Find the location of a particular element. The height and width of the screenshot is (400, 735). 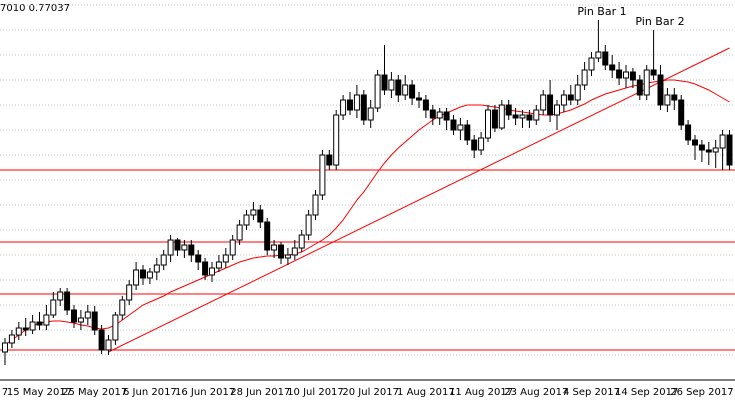

x-tick-label: 20 Jul 2017 is located at coordinates (370, 392).